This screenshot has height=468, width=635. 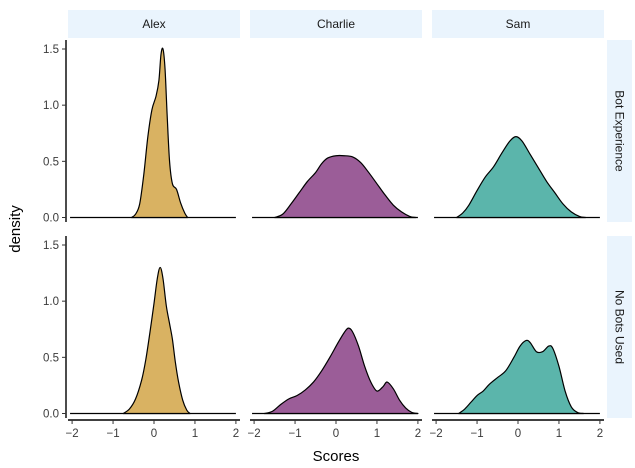 I want to click on facet-strip-no-bots-used, so click(x=619, y=327).